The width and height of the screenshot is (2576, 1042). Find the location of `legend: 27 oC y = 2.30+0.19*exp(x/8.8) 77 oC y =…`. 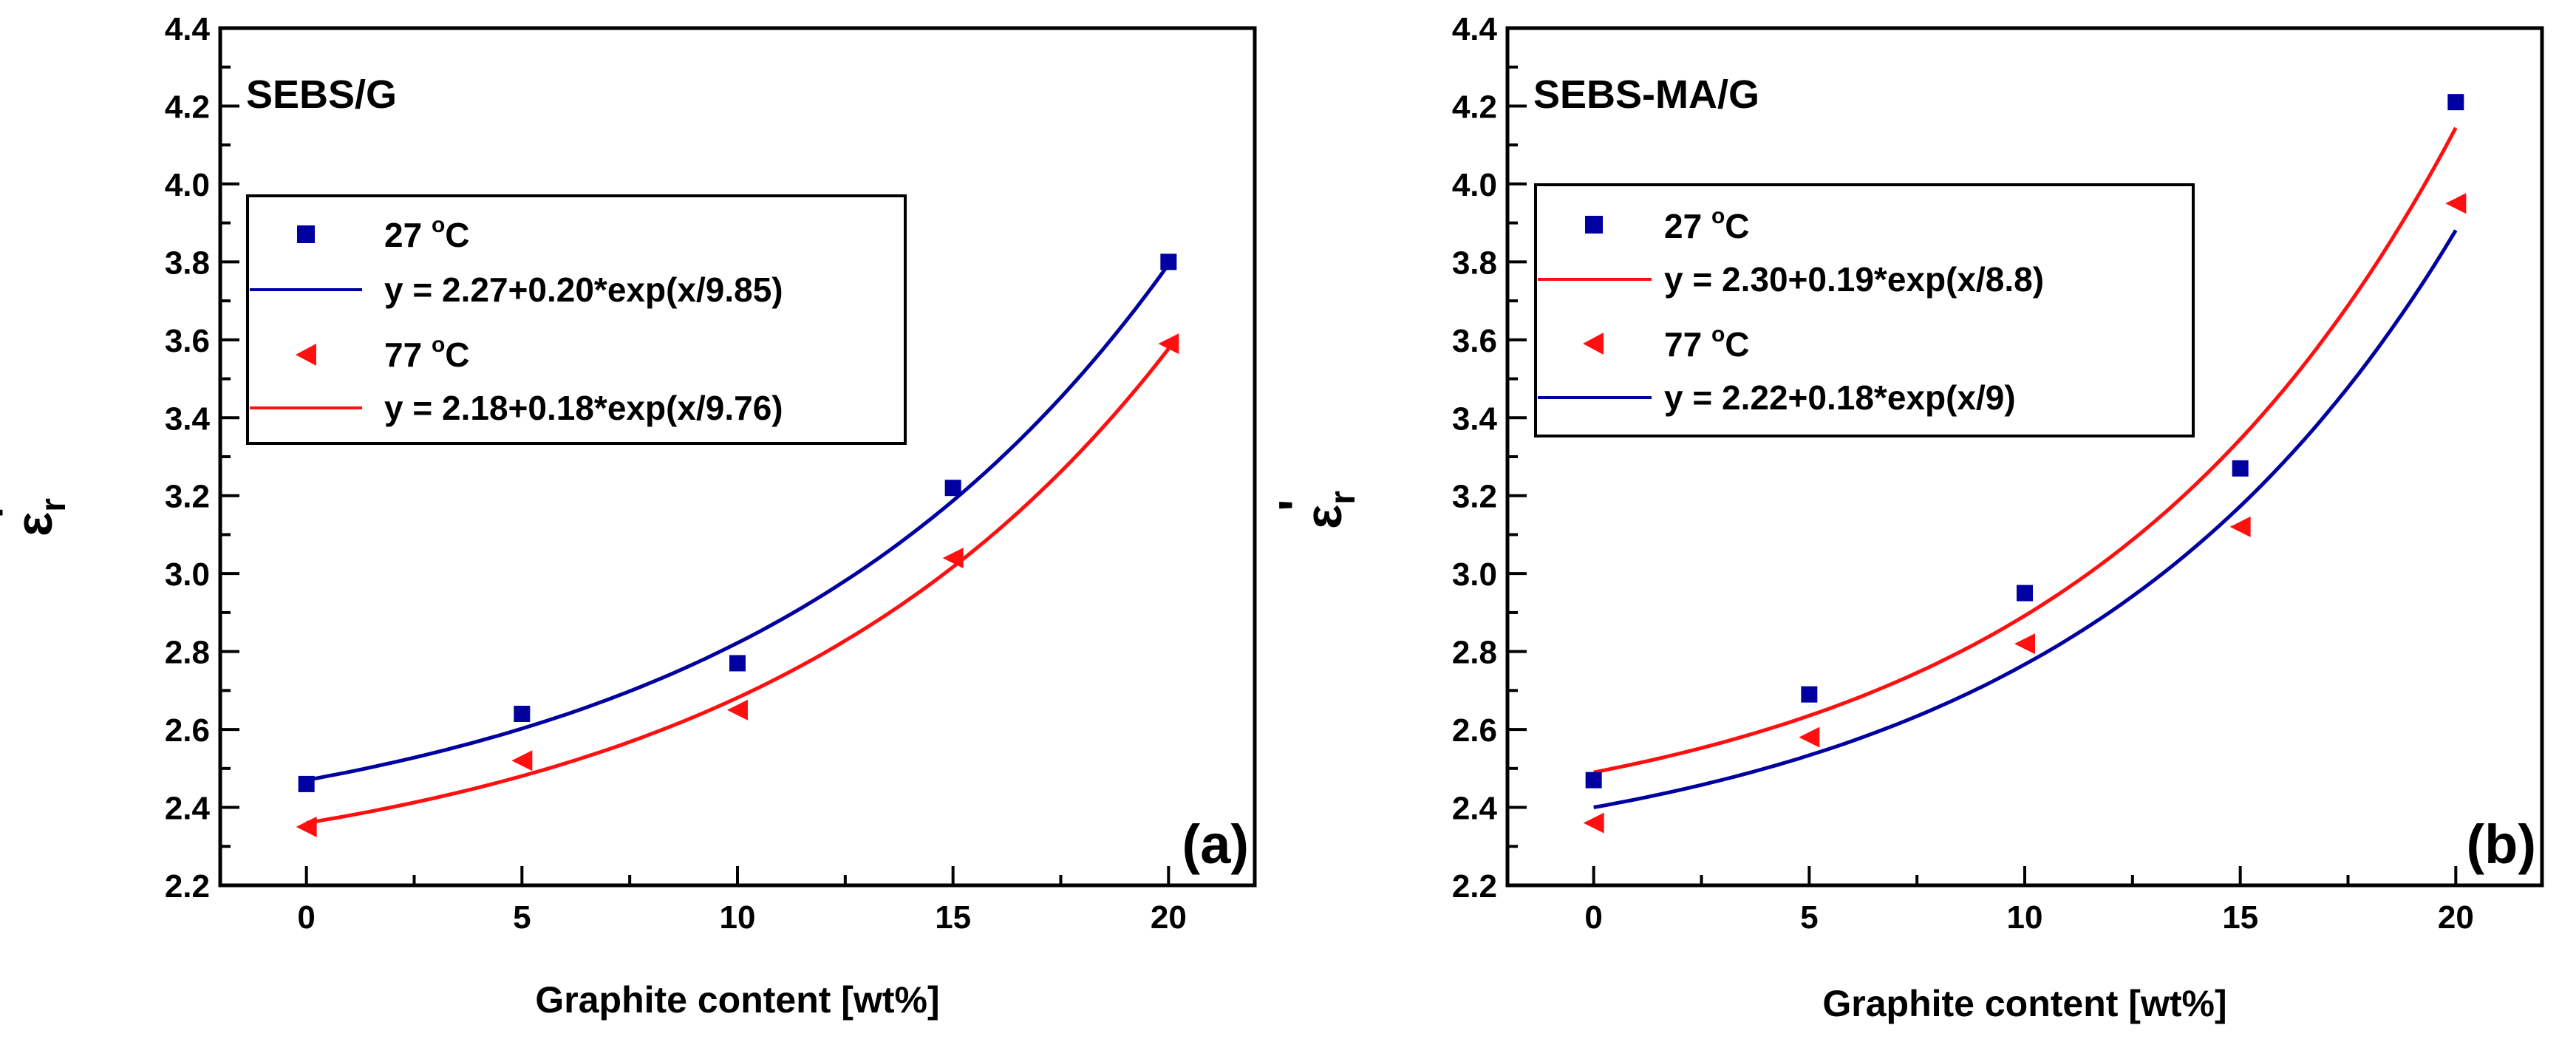

legend: 27 oC y = 2.30+0.19*exp(x/8.8) 77 oC y =… is located at coordinates (1864, 310).